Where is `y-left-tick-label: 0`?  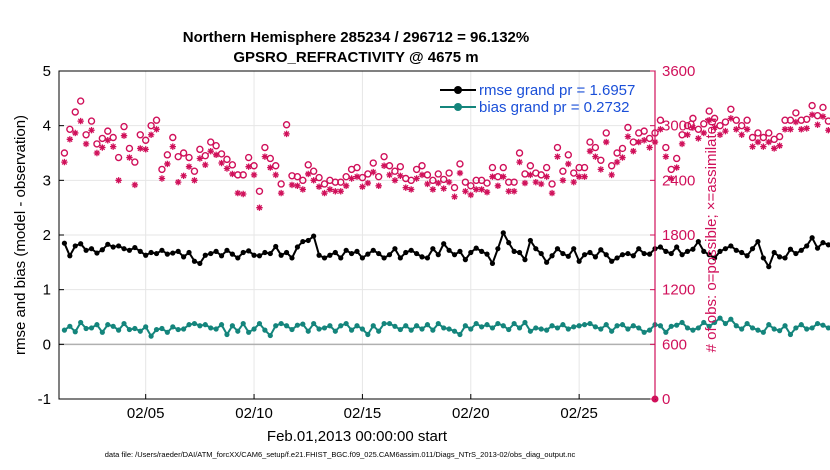
y-left-tick-label: 0 is located at coordinates (47, 344).